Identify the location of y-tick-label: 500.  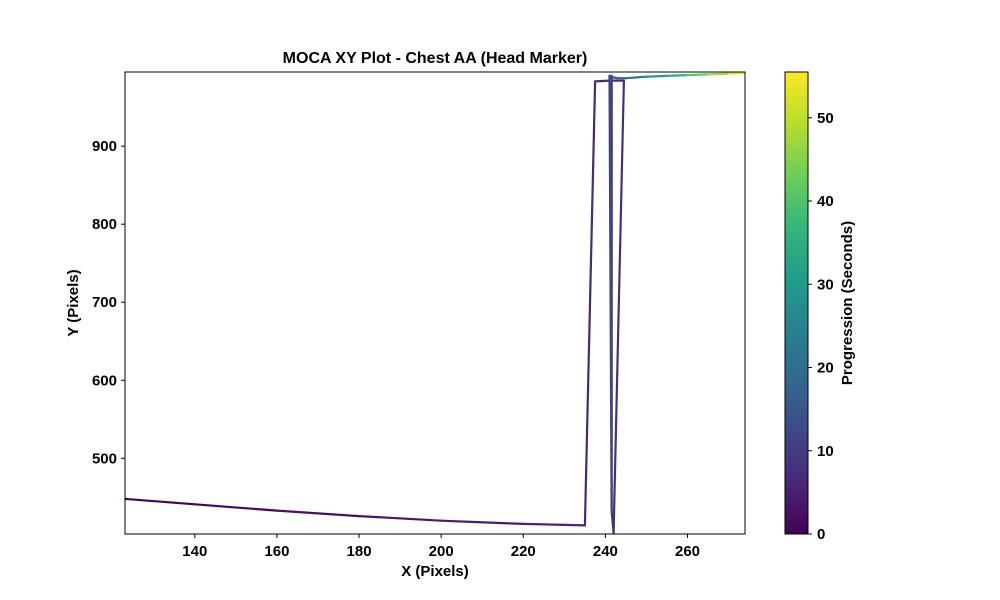
(104, 458).